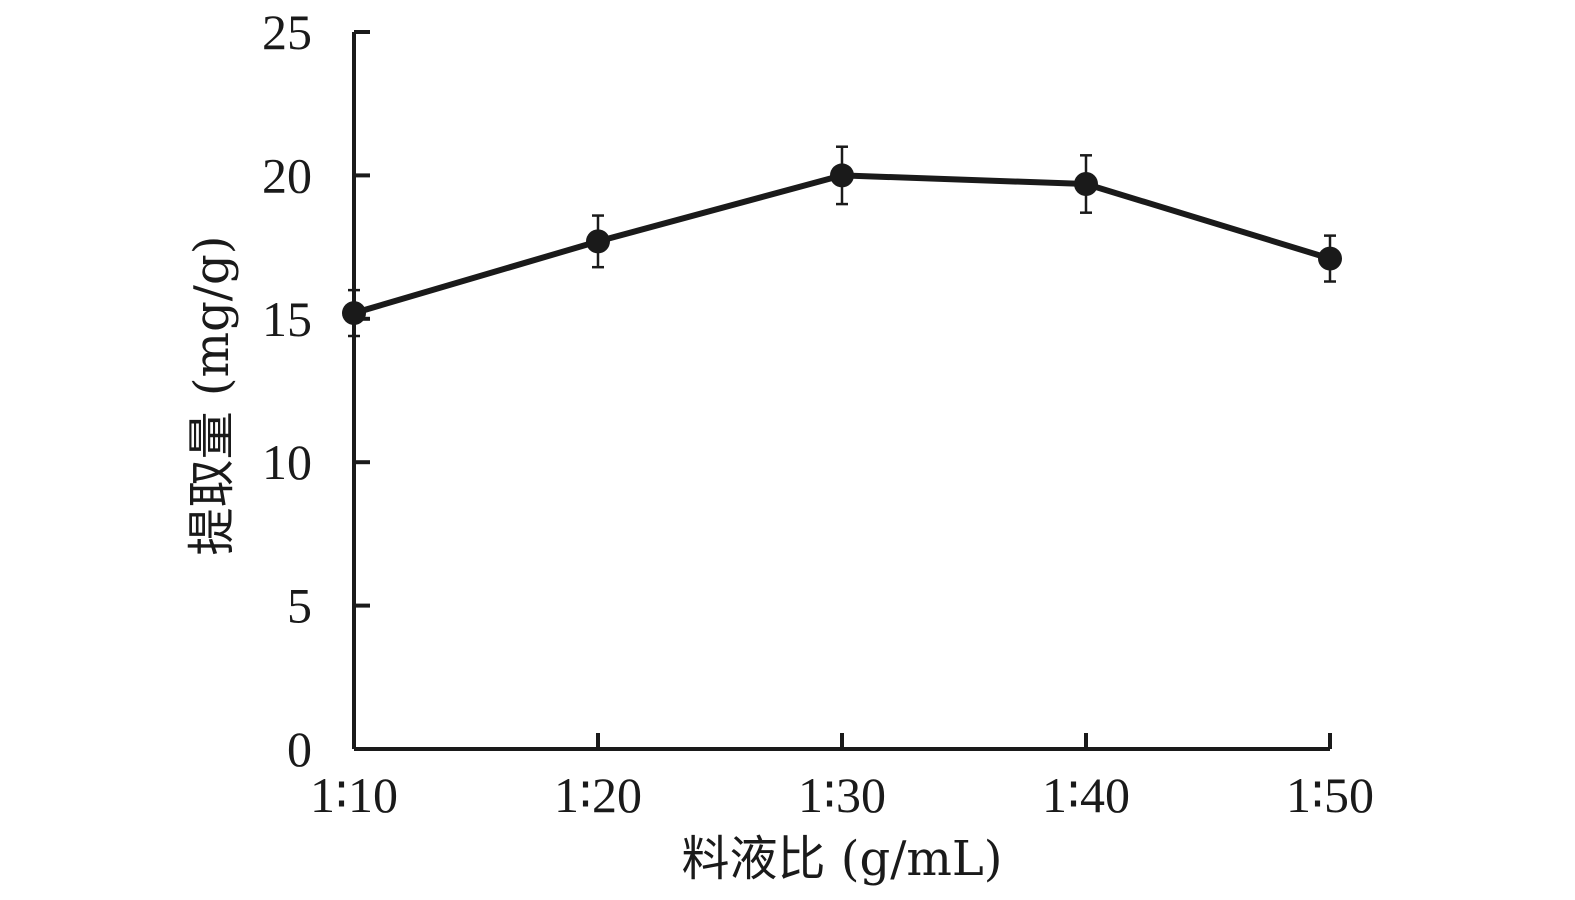 The width and height of the screenshot is (1575, 900). Describe the element at coordinates (1330, 795) in the screenshot. I see `x-tick-label: 1∶50` at that location.